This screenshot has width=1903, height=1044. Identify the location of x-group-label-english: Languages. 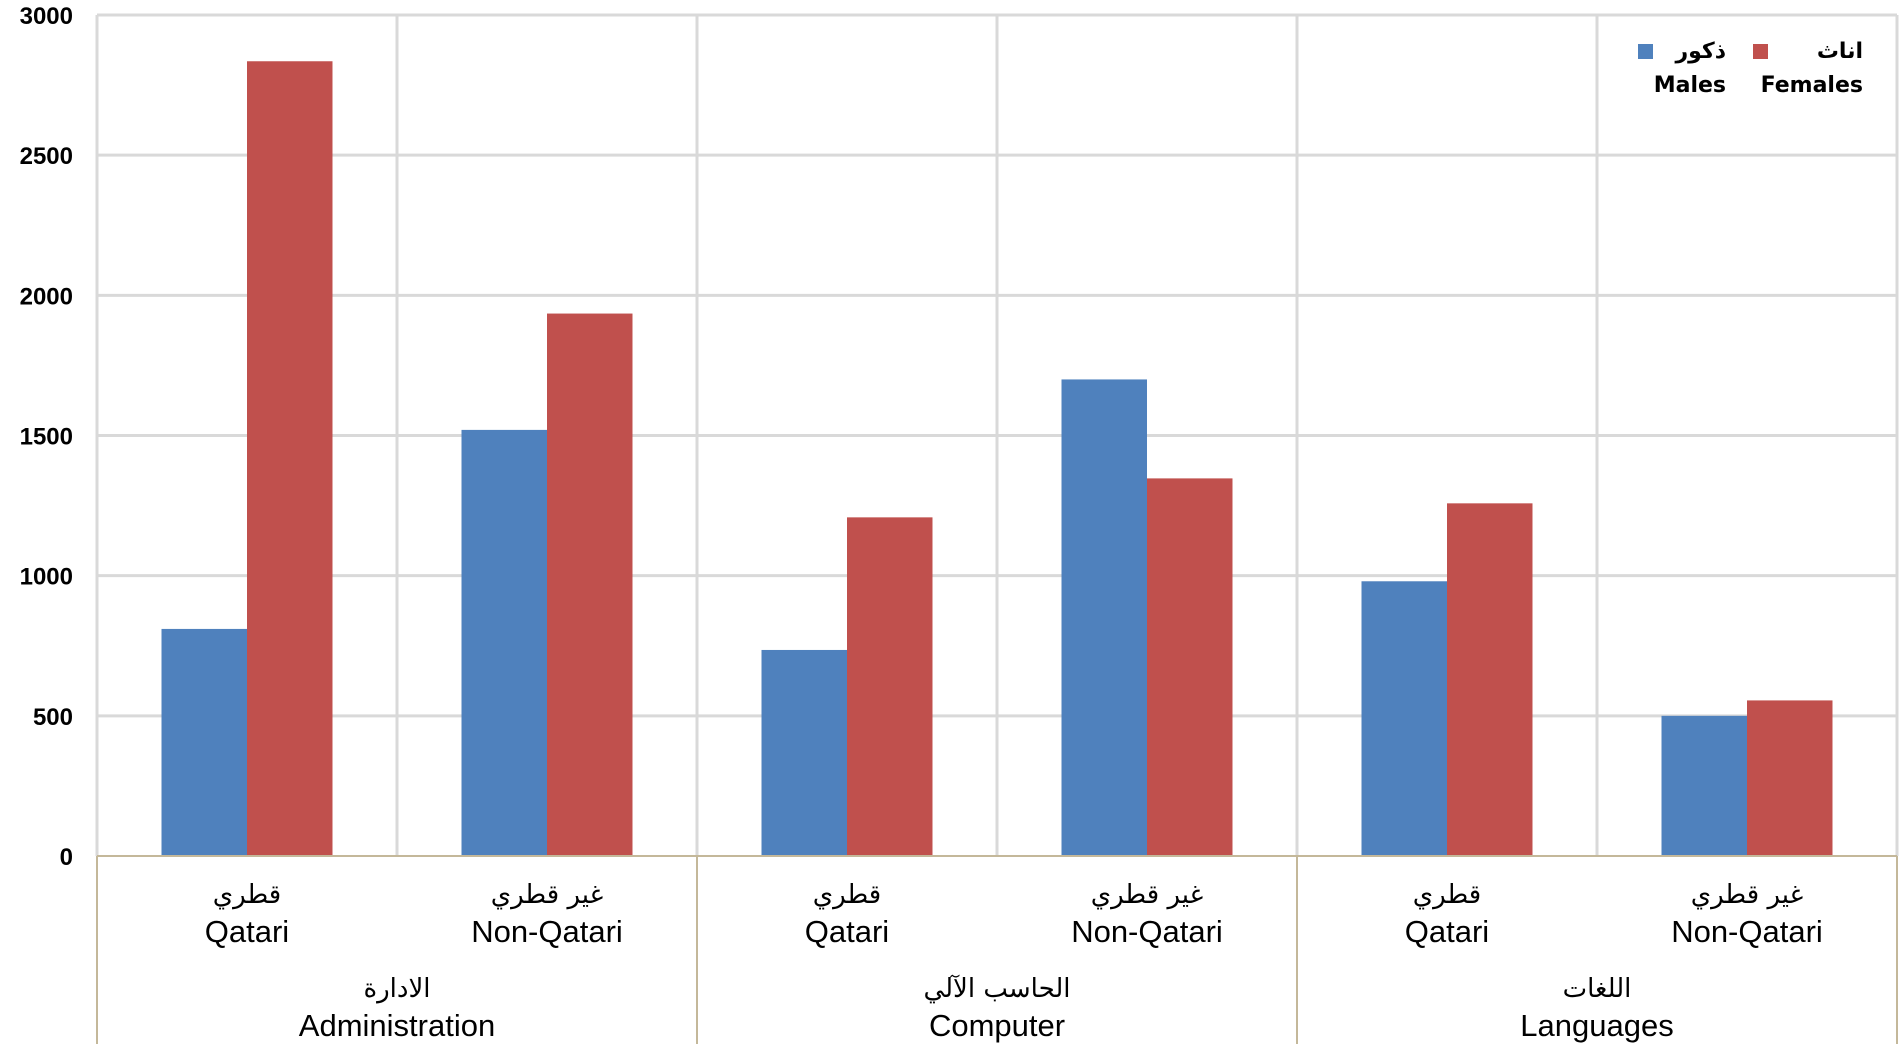
(1596, 1025).